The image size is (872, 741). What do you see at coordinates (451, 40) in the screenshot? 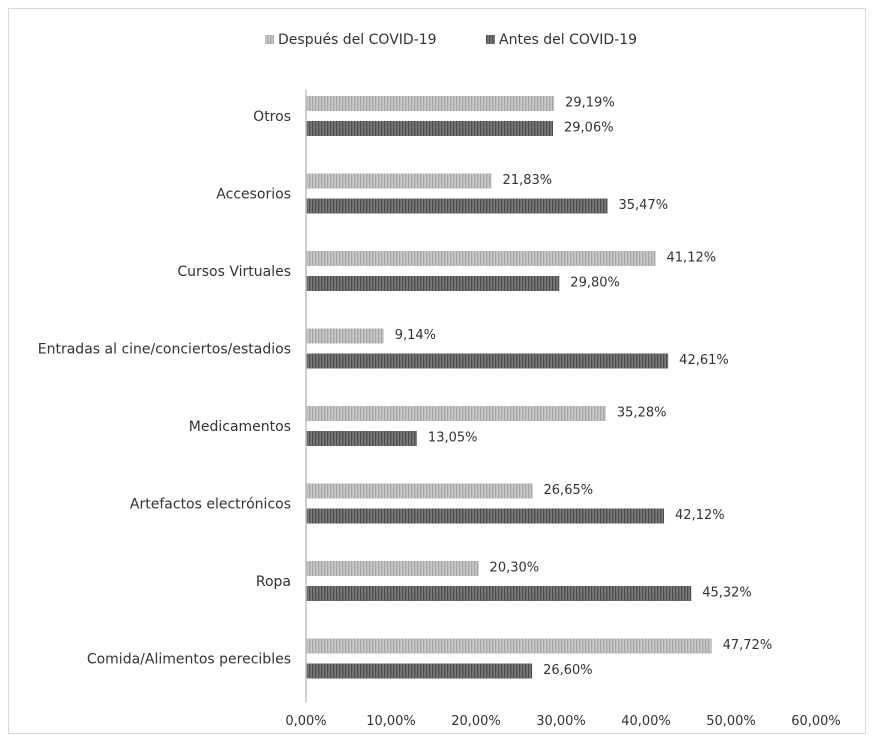
I see `legend: Después del COVID-19 Antes del COVID-19` at bounding box center [451, 40].